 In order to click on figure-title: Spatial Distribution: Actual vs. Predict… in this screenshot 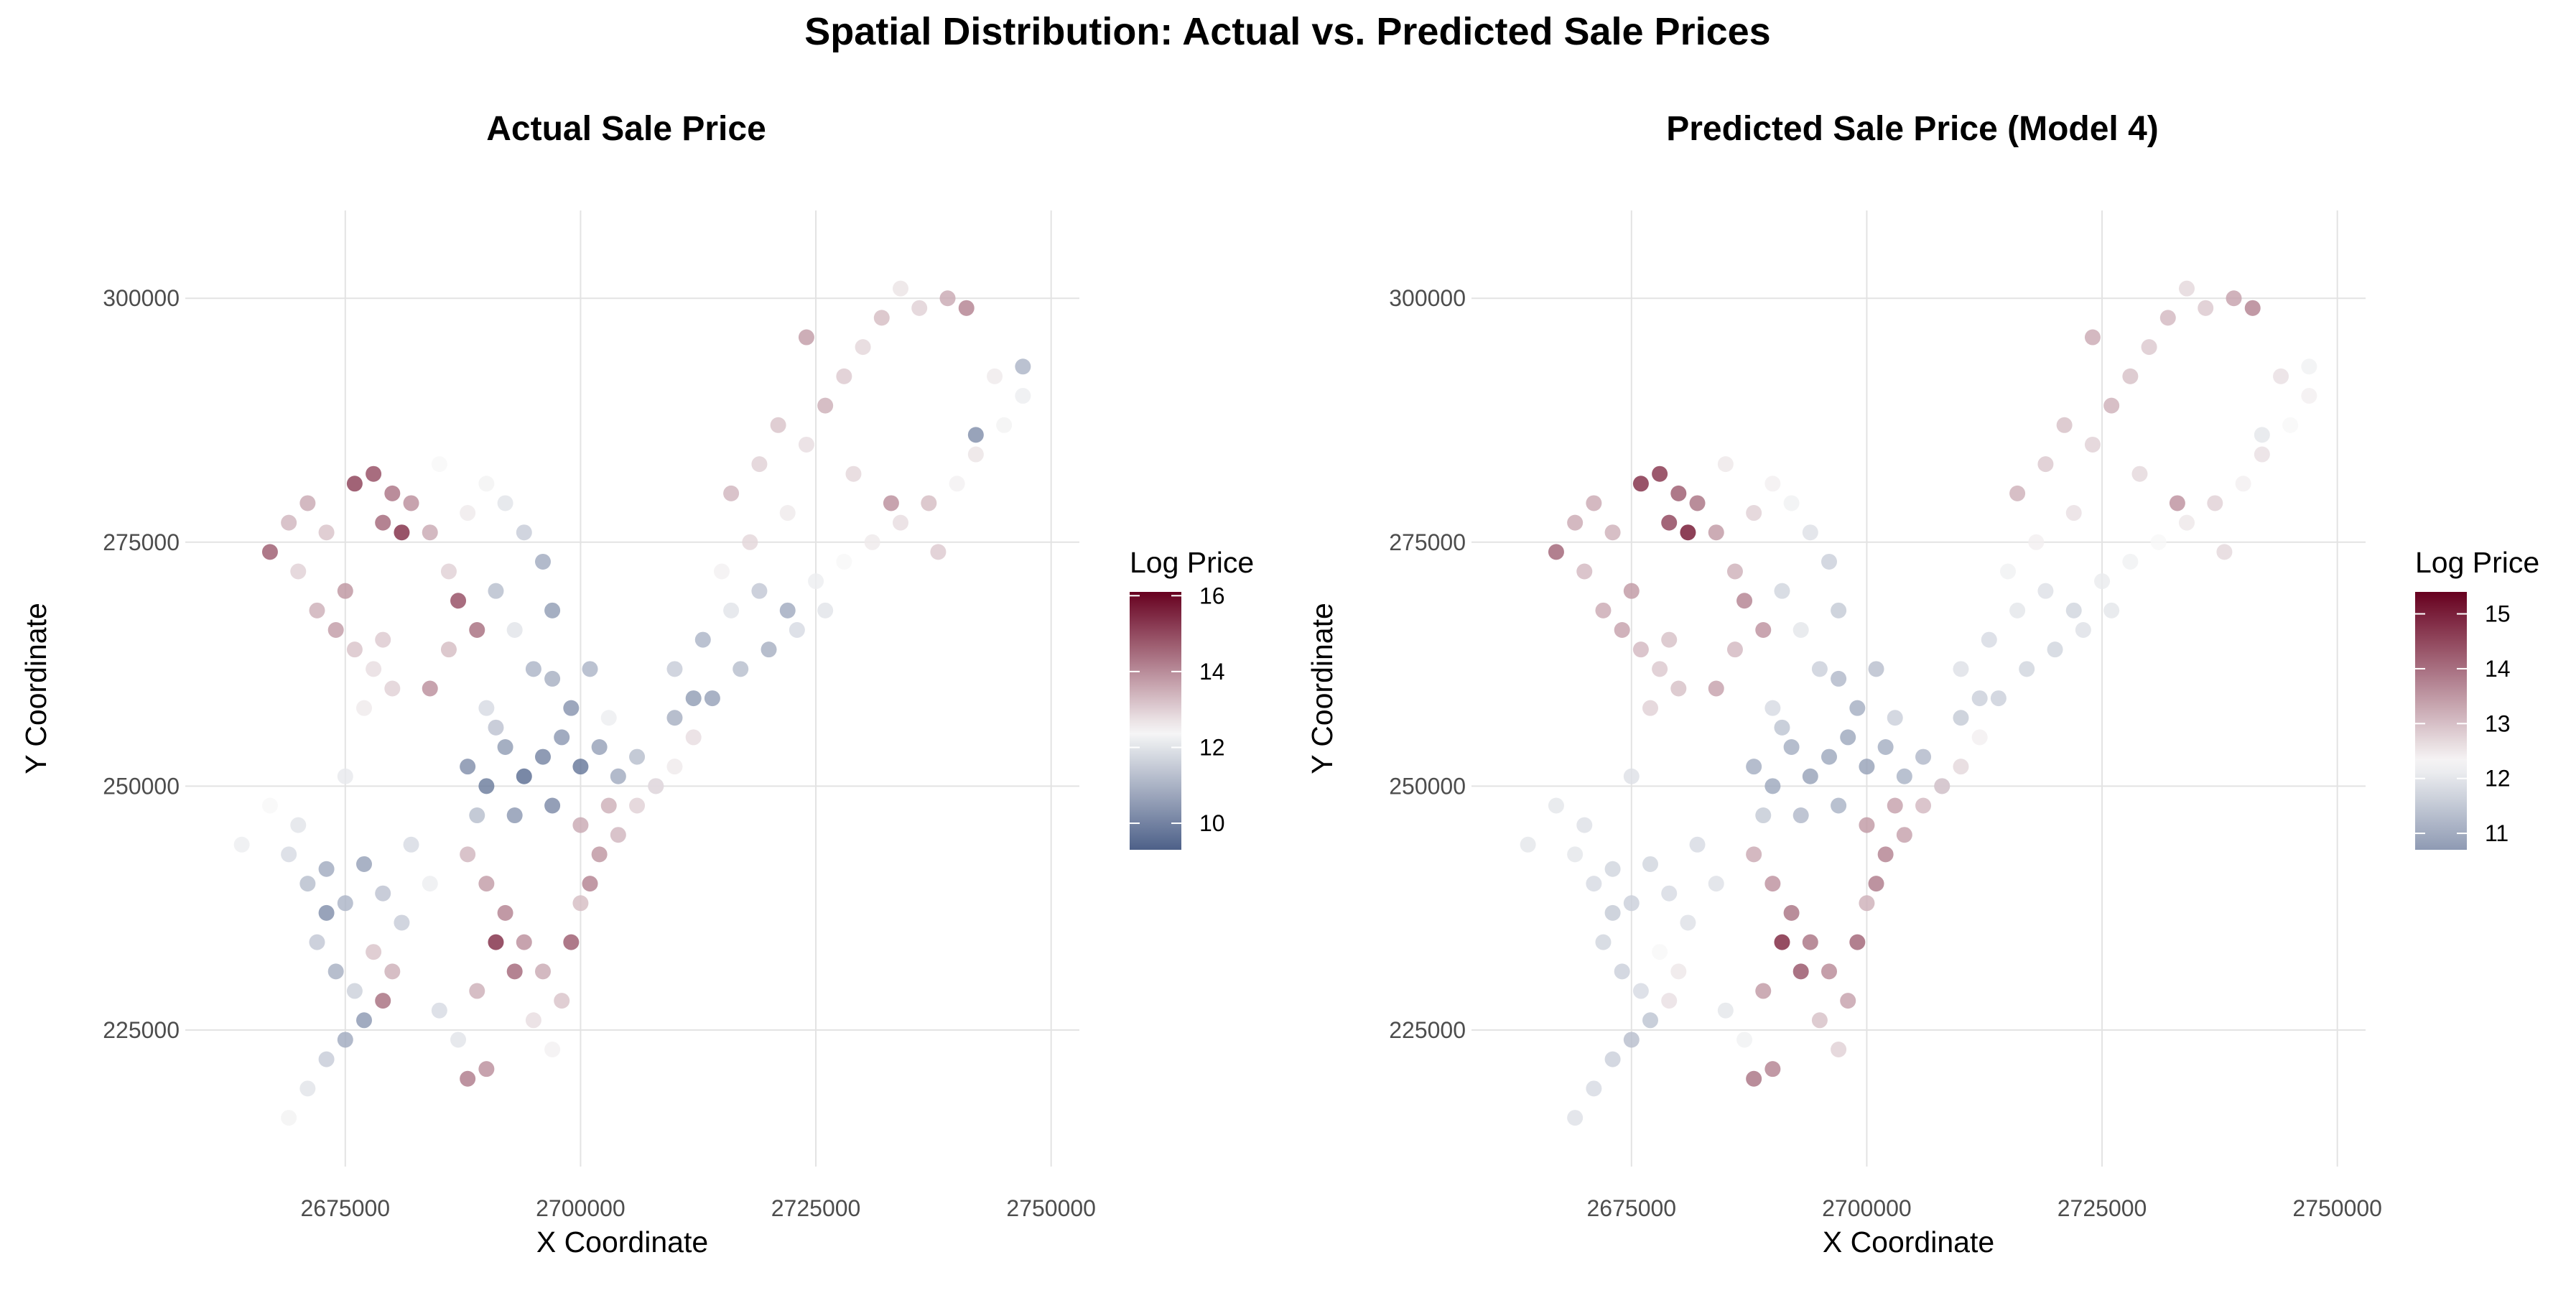, I will do `click(1287, 32)`.